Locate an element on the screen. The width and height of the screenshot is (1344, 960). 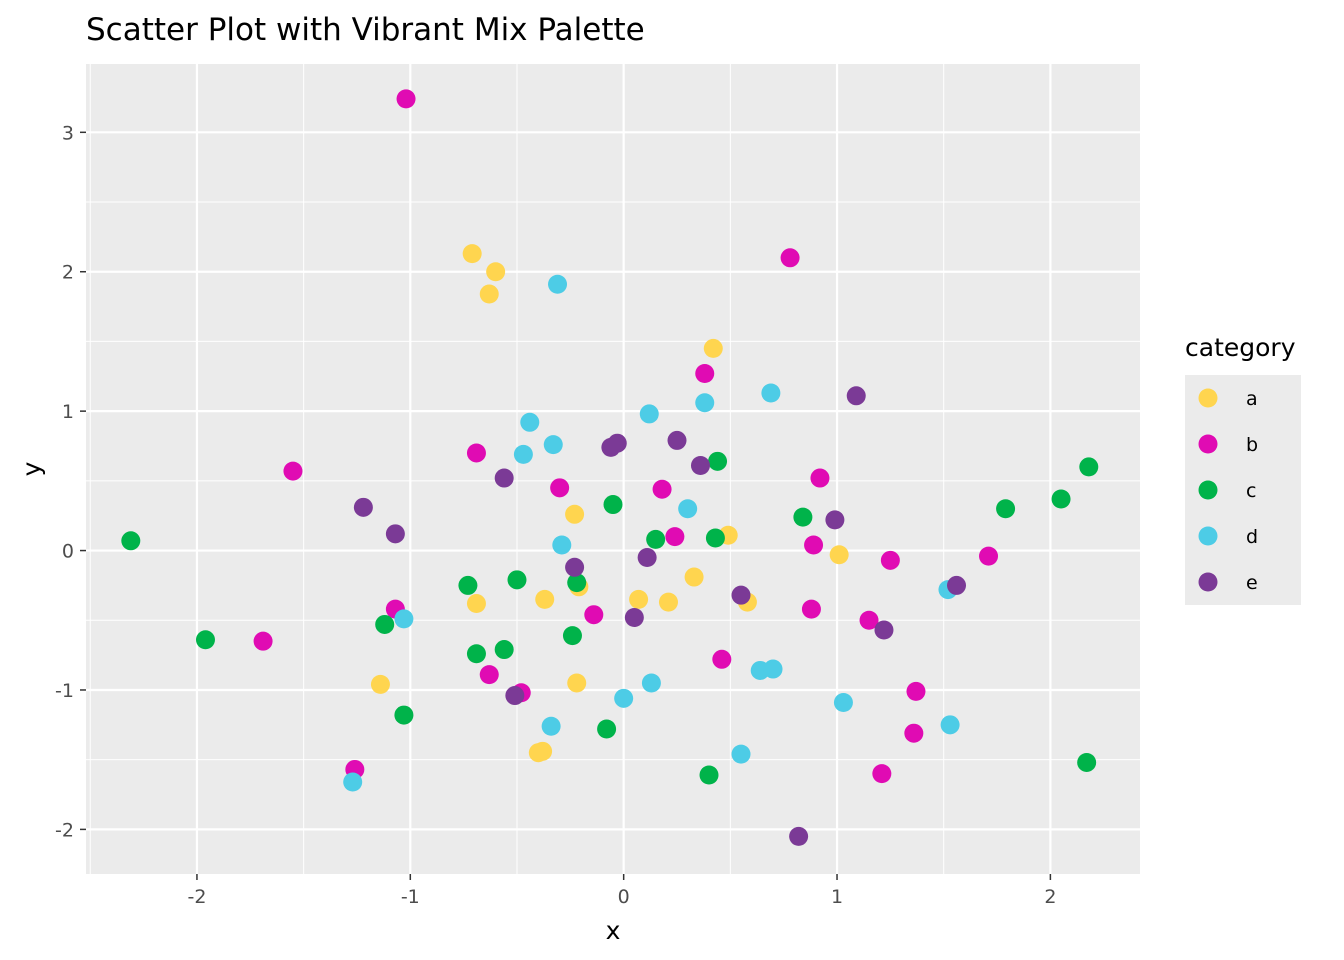
y-tick-label: 3 is located at coordinates (68, 133).